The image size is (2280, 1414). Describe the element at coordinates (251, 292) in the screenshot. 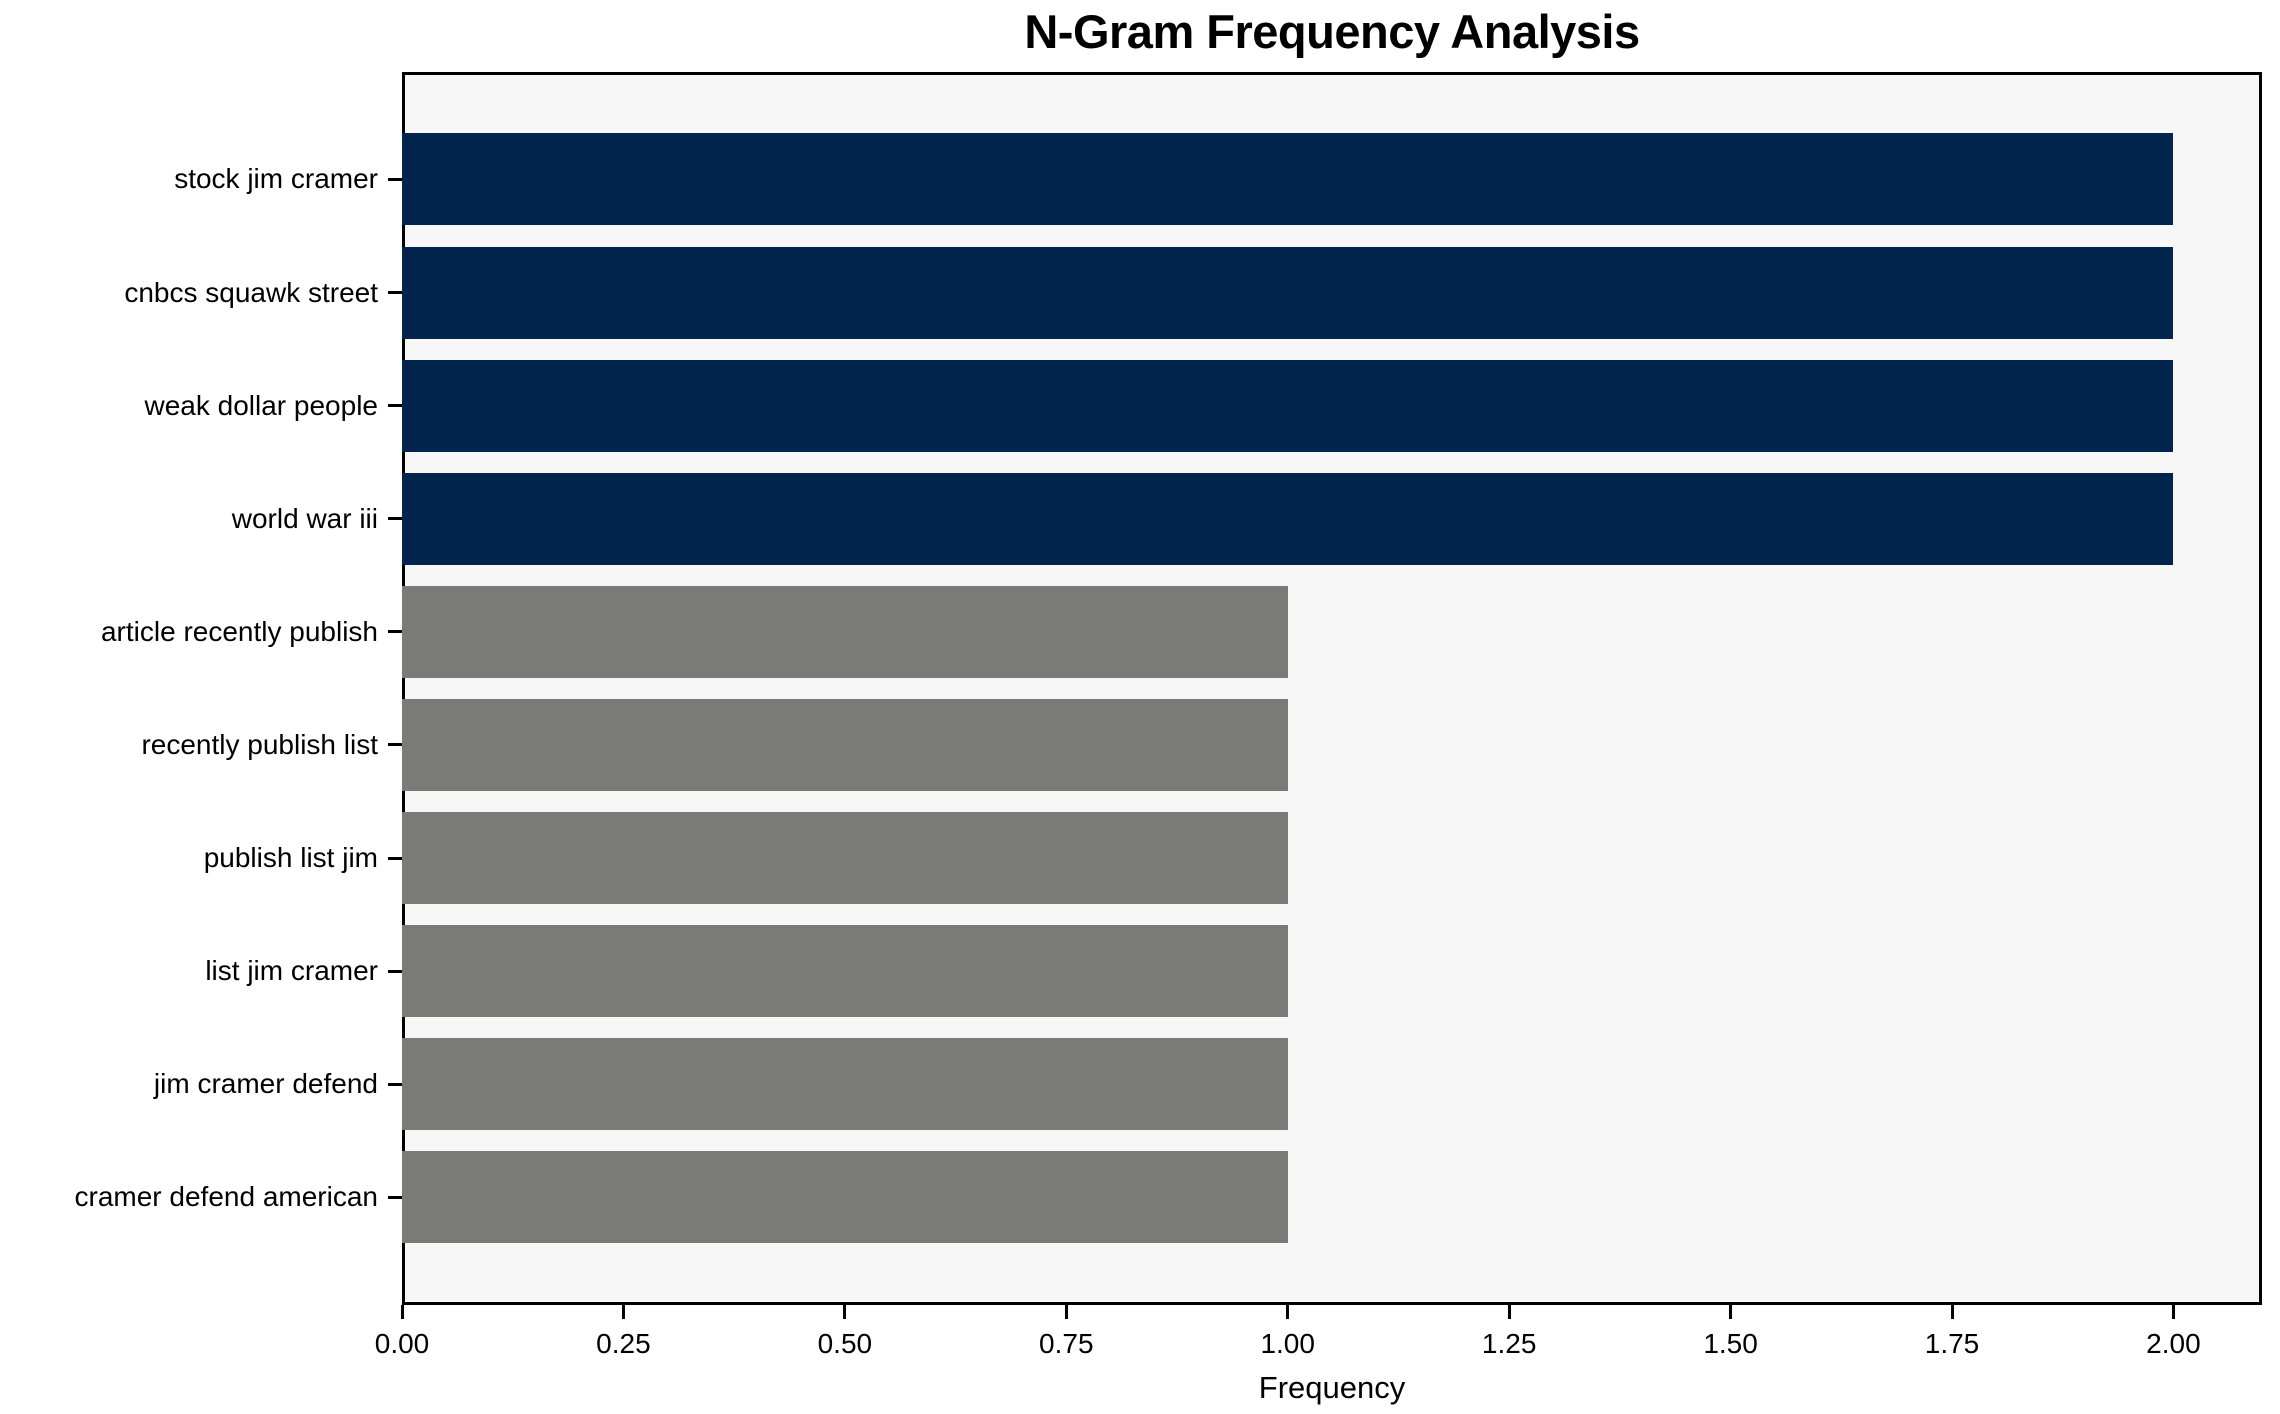

I see `y-tick-label: cnbcs squawk street` at that location.